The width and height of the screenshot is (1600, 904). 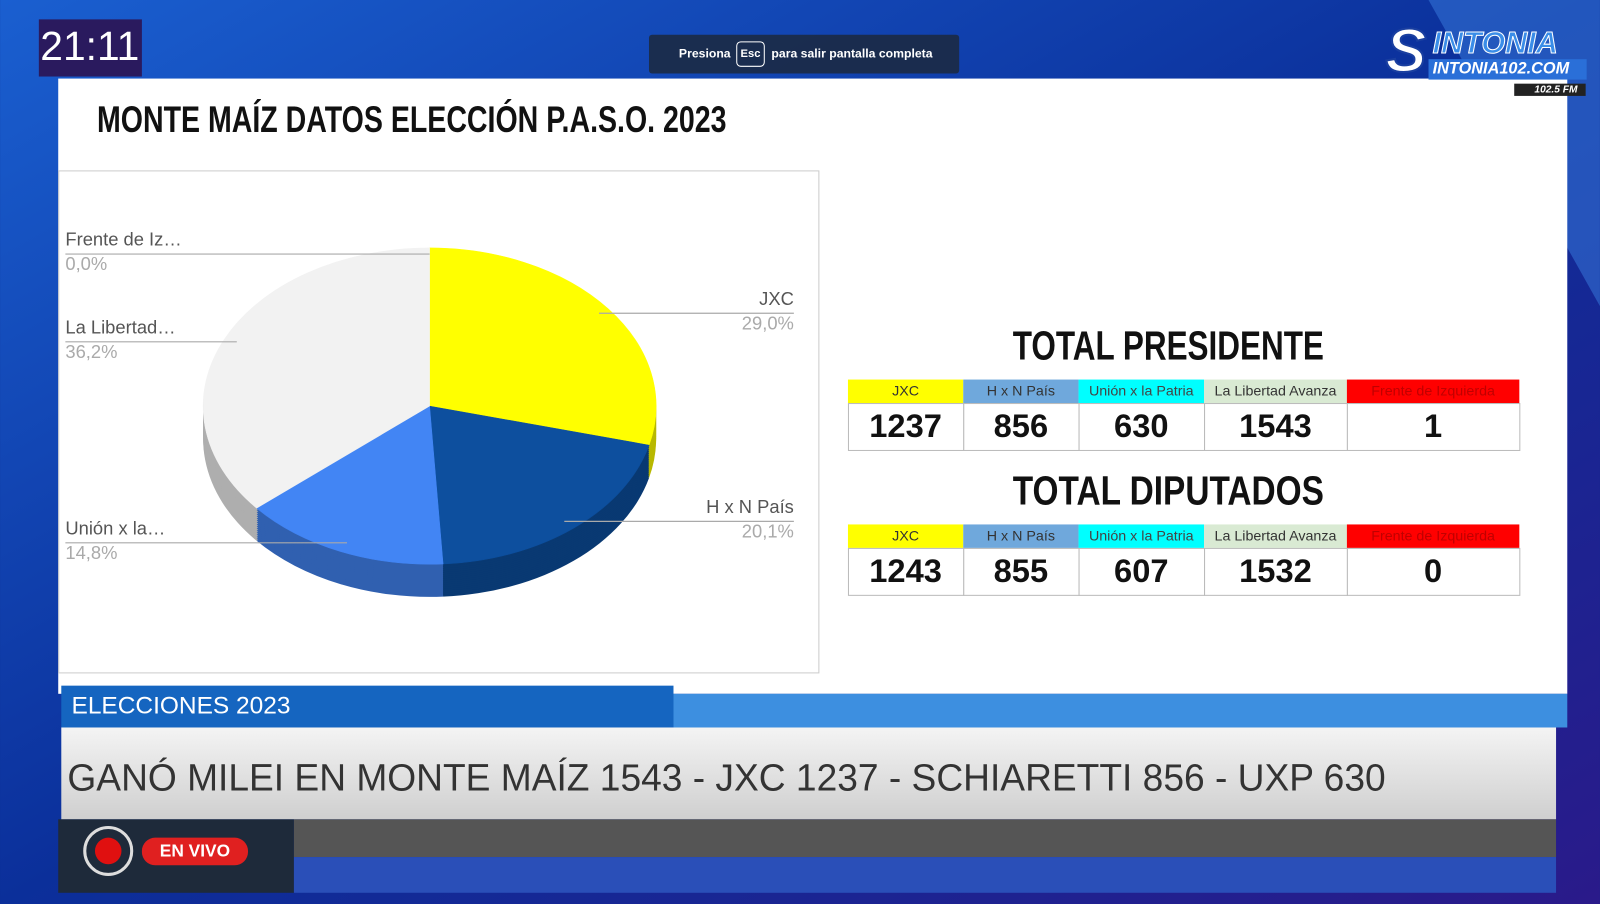 What do you see at coordinates (925, 838) in the screenshot?
I see `lower-bar` at bounding box center [925, 838].